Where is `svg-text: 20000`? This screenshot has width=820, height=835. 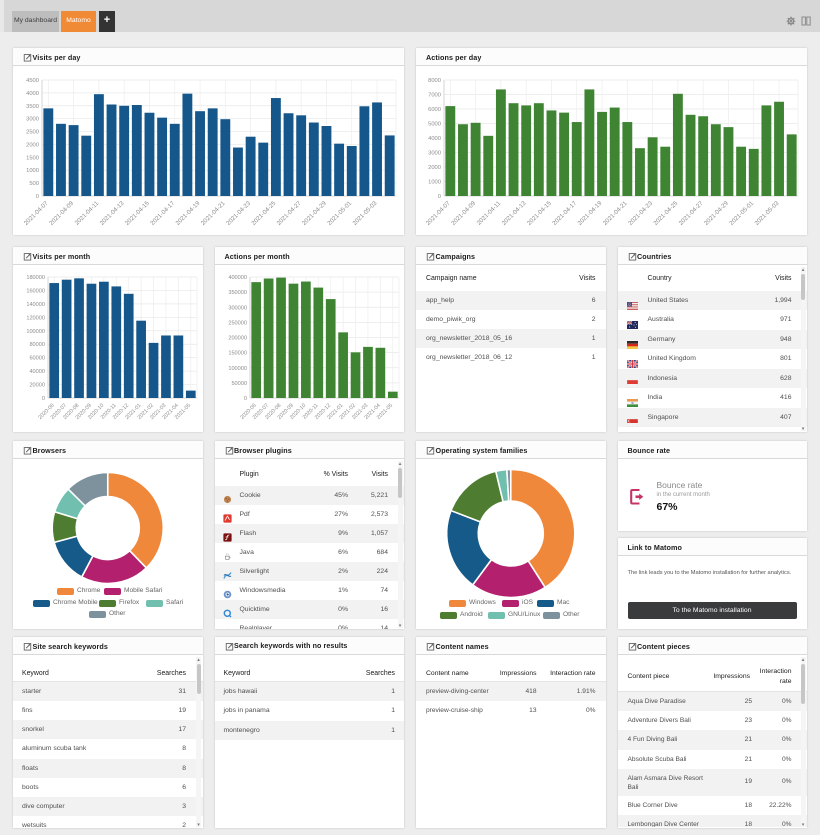
svg-text: 20000 is located at coordinates (37, 386).